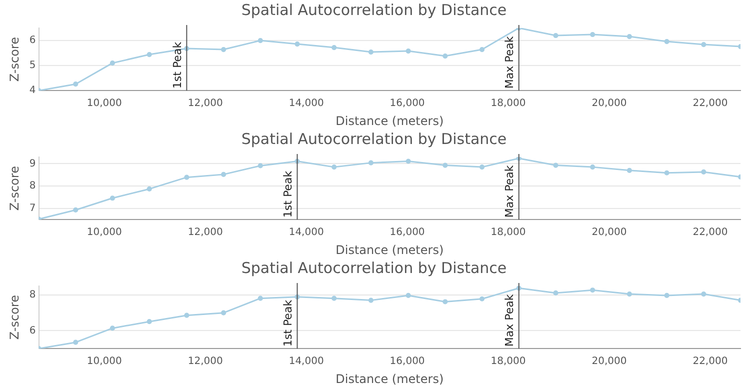 The image size is (746, 389). I want to click on y-tick-label: 9, so click(32, 164).